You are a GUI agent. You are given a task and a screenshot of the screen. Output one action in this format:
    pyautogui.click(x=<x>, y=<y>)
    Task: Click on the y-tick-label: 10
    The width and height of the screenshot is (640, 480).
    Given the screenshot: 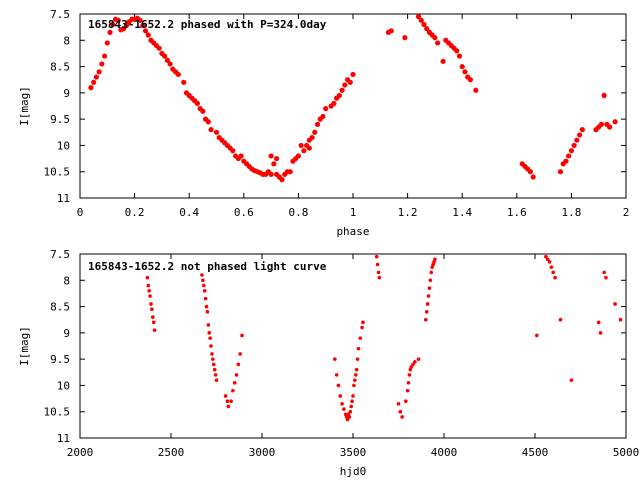 What is the action you would take?
    pyautogui.click(x=63, y=385)
    